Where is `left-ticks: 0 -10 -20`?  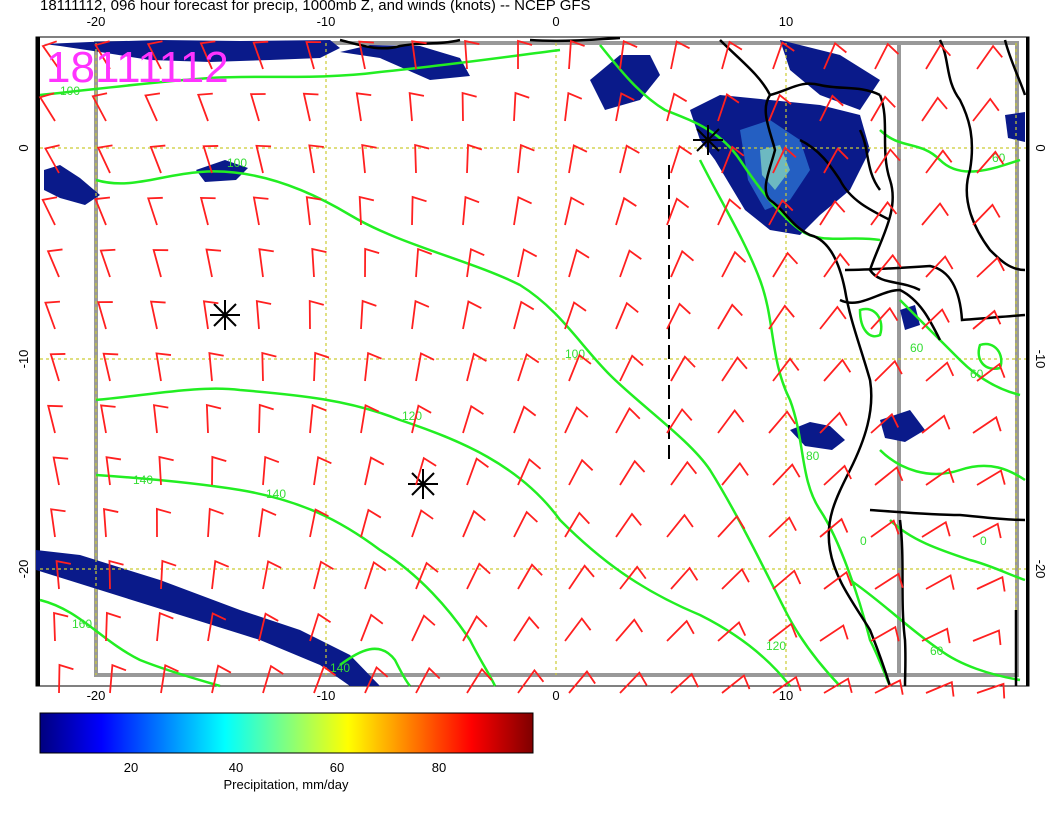
left-ticks: 0 -10 -20 is located at coordinates (23, 361).